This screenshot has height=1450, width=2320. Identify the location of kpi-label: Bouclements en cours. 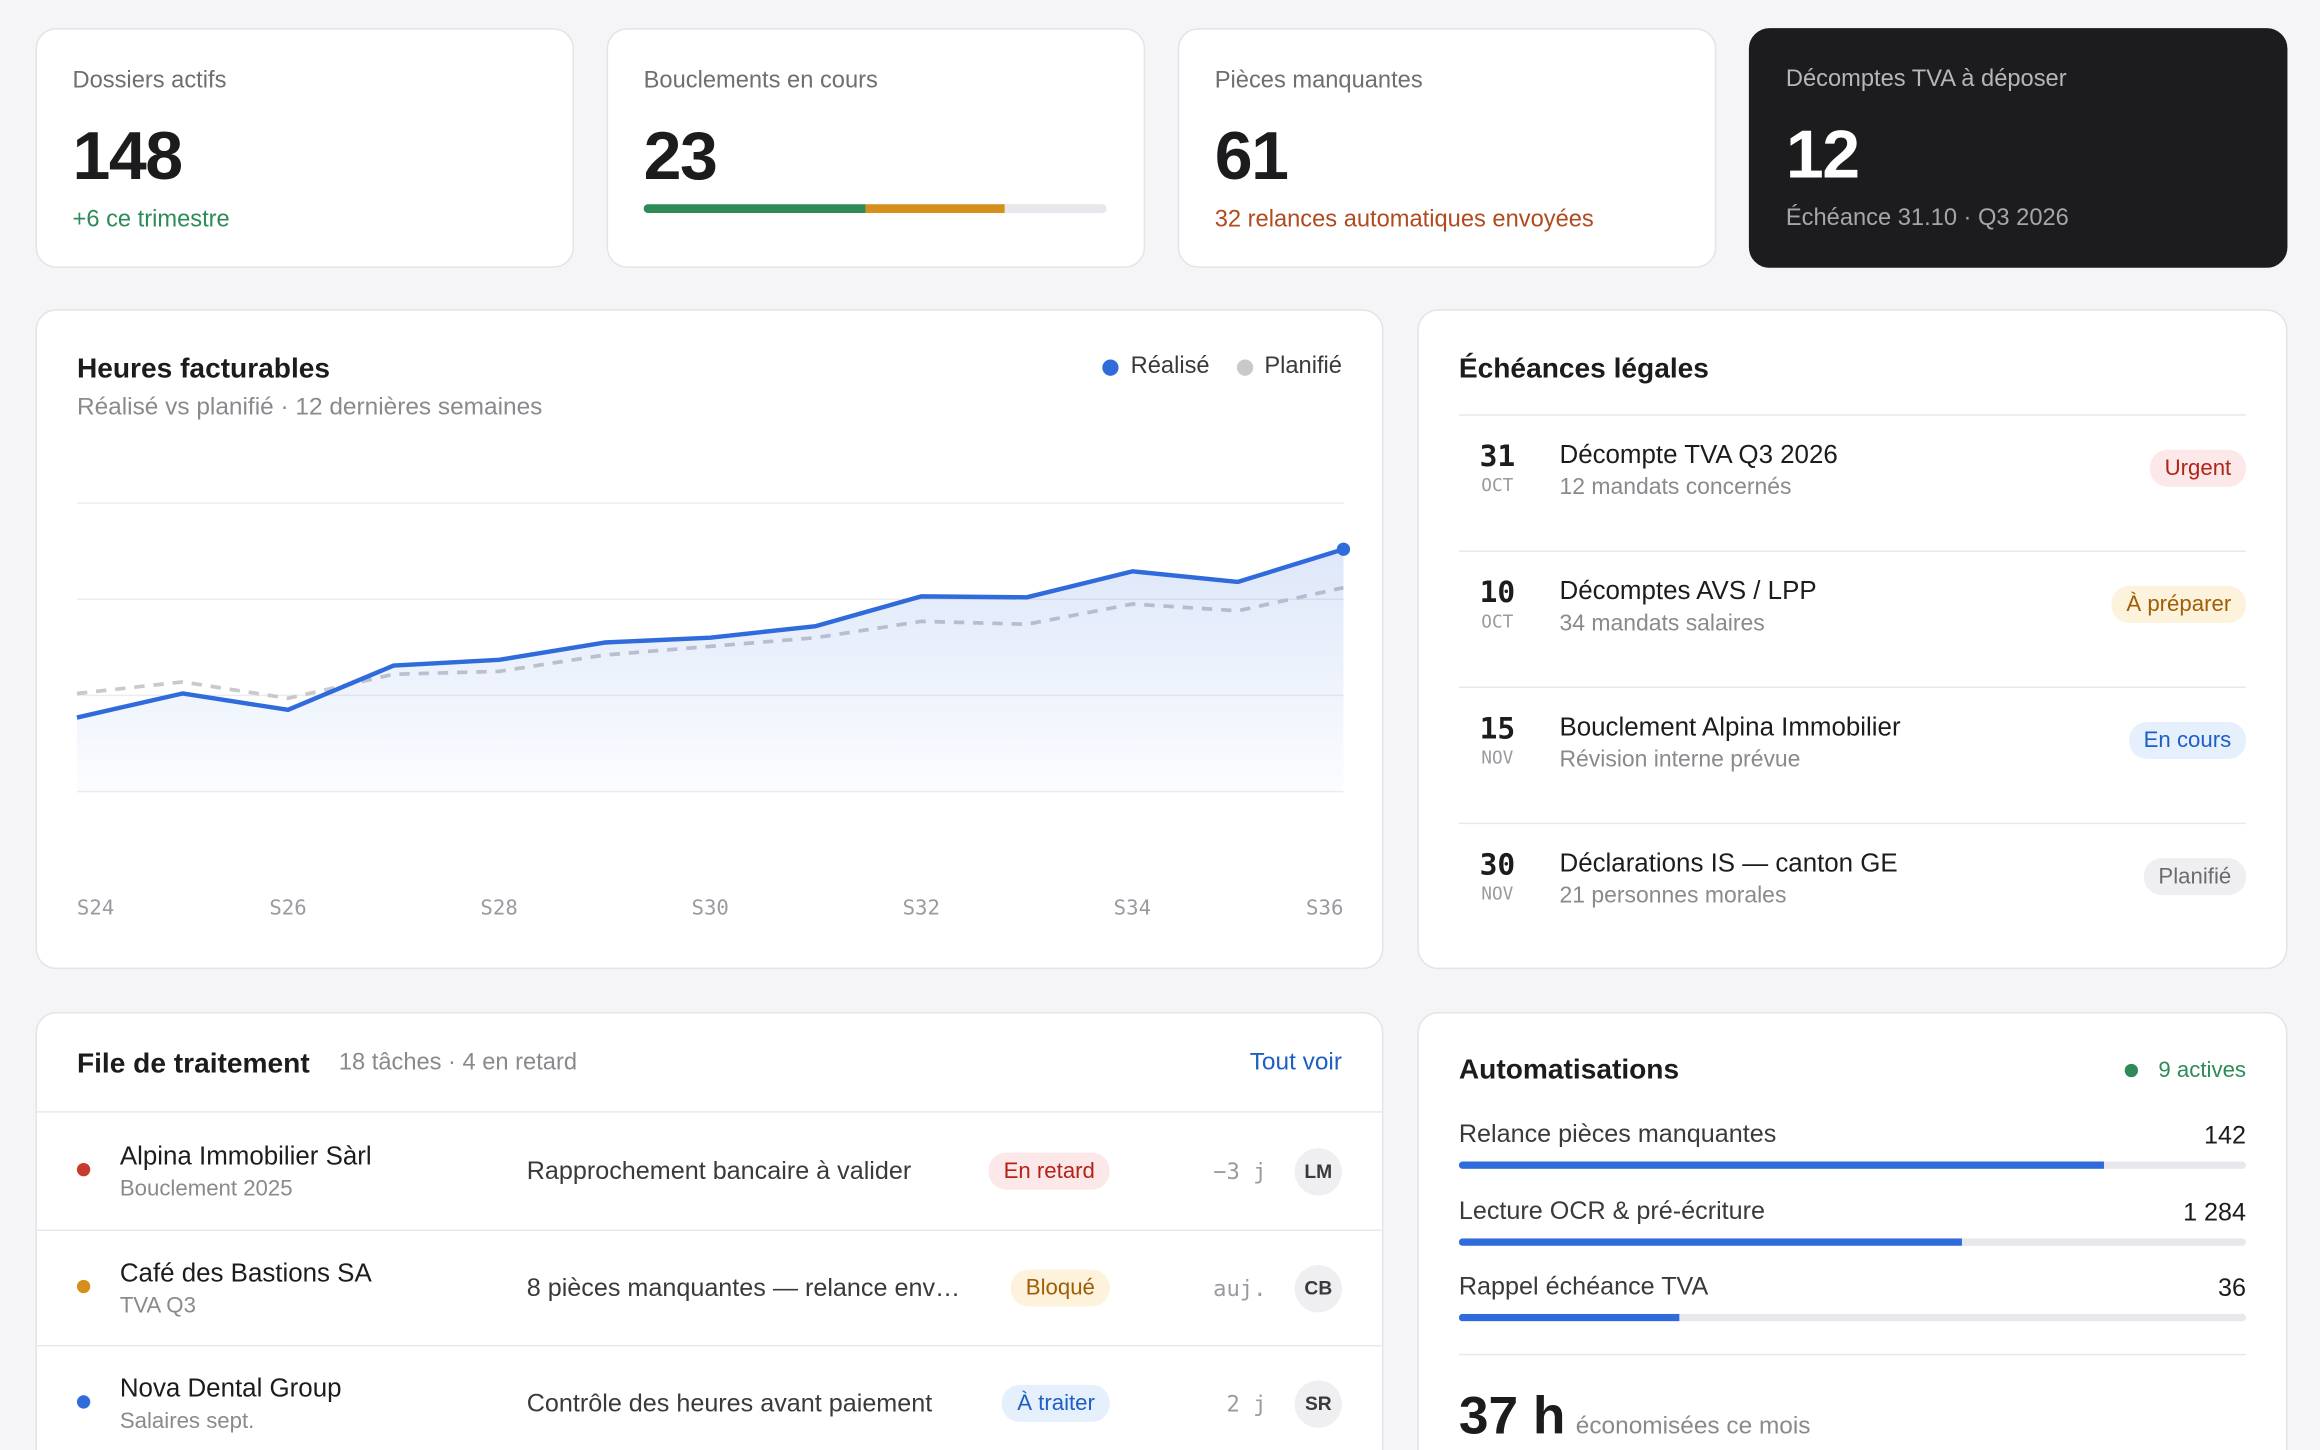
(760, 81).